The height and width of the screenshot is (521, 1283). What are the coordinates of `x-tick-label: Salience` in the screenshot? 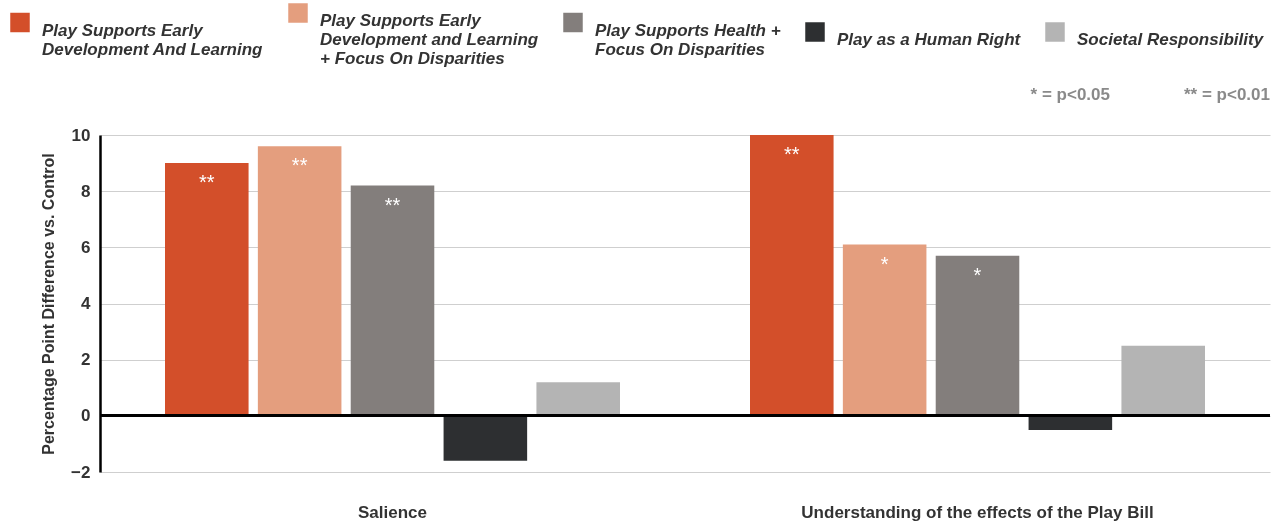 It's located at (392, 511).